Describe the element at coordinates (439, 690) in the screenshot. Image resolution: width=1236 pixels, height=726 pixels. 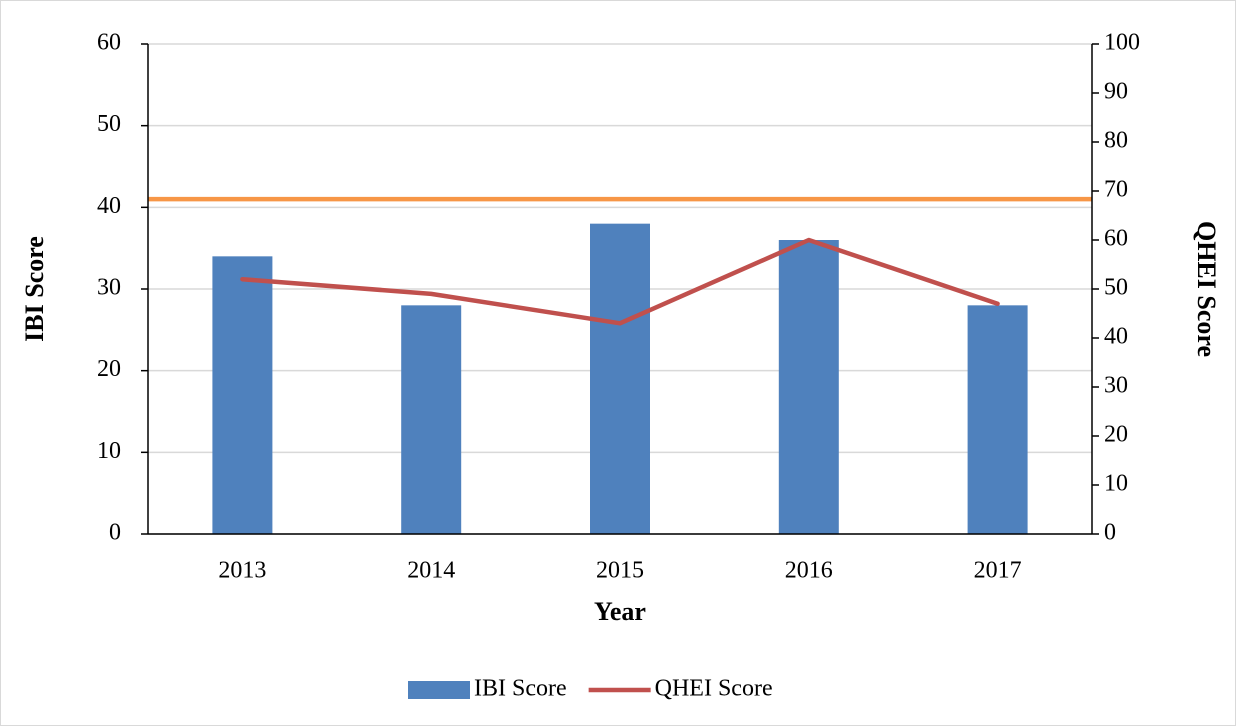
I see `legend-swatch` at that location.